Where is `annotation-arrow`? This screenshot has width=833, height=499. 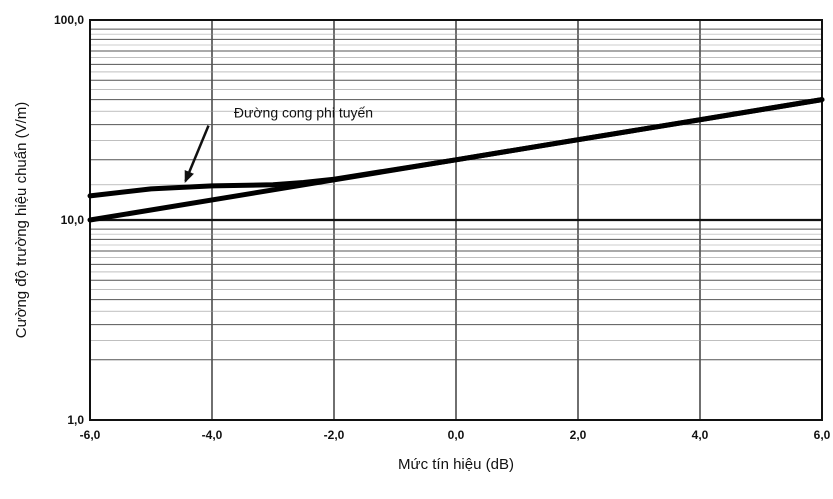
annotation-arrow is located at coordinates (197, 154).